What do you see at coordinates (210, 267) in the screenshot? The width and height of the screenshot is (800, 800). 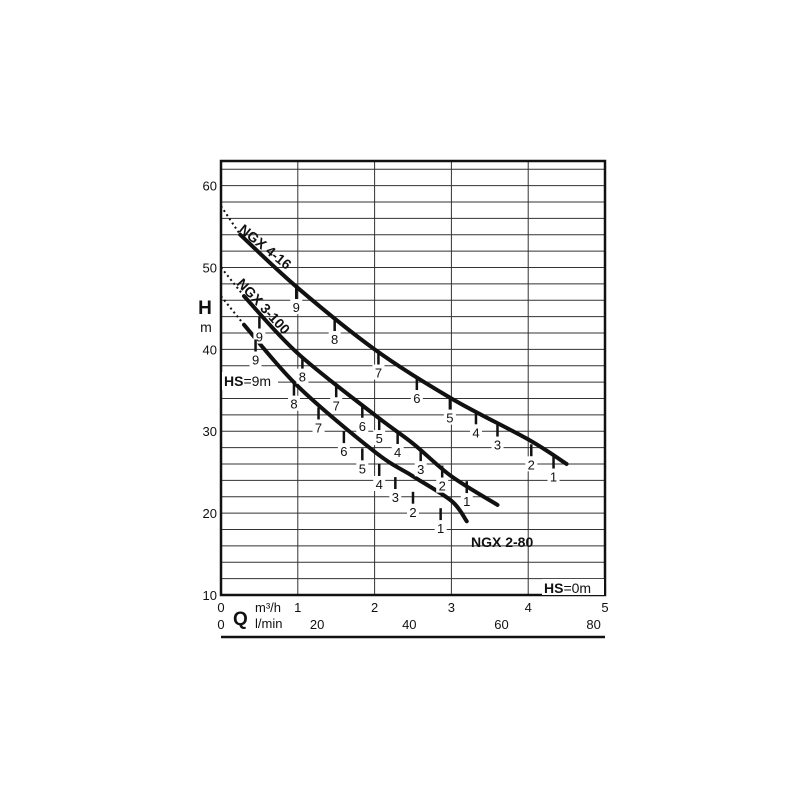 I see `y-tick-label: 50` at bounding box center [210, 267].